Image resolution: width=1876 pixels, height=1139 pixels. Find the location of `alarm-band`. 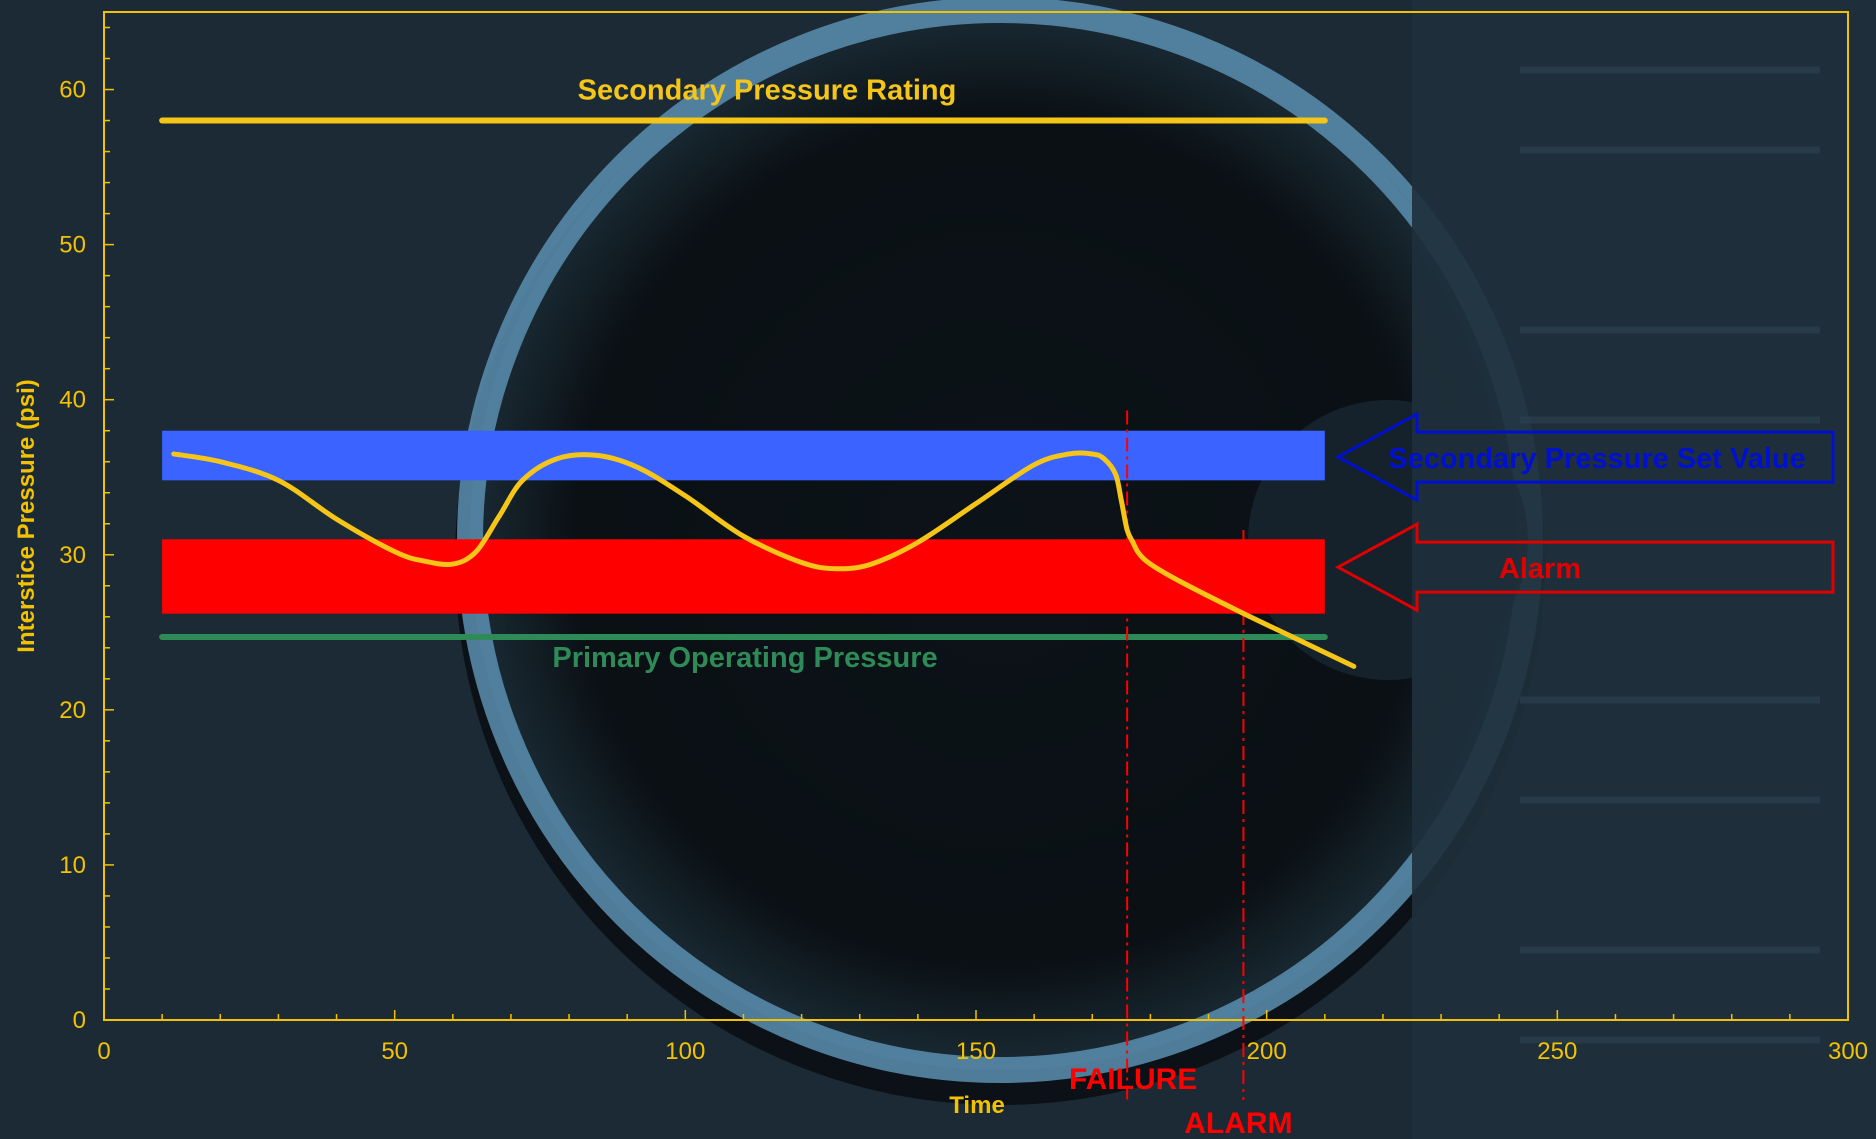

alarm-band is located at coordinates (743, 576).